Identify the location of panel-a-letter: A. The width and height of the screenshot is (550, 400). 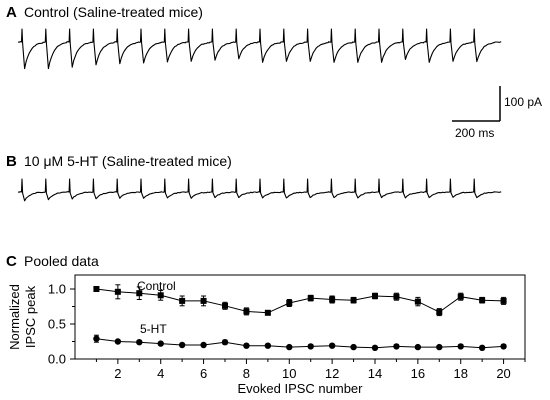
(11, 12).